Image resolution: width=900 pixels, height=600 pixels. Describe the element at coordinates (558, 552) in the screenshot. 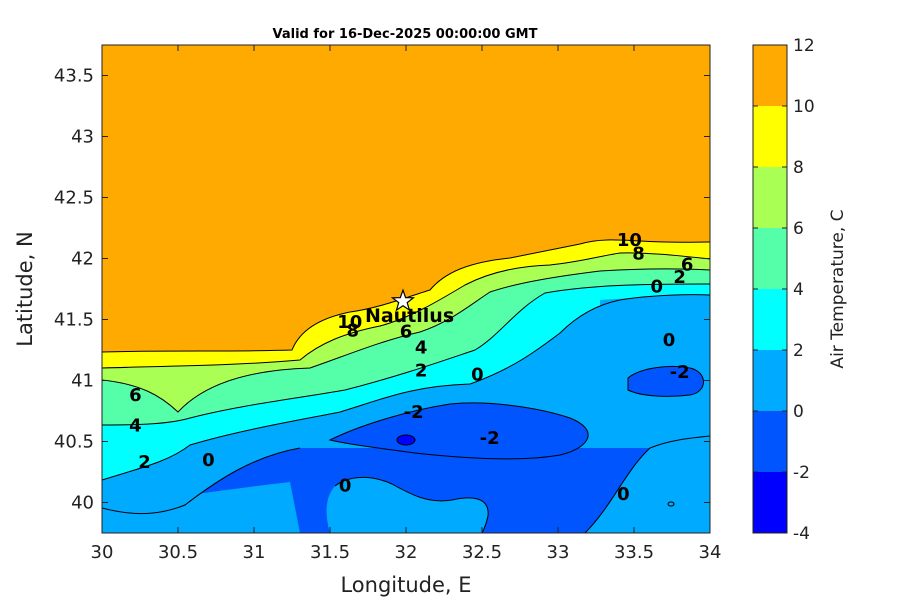

I see `x-tick-label: 33` at that location.